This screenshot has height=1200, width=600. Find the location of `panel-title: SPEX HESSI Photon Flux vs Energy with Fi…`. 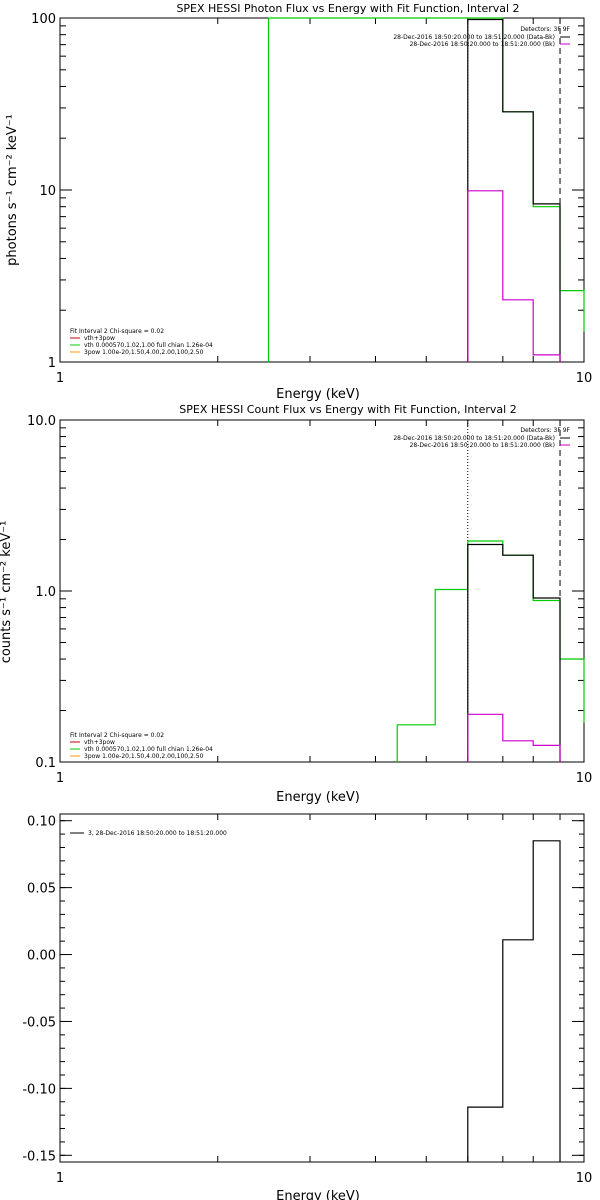

panel-title: SPEX HESSI Photon Flux vs Energy with Fi… is located at coordinates (347, 8).